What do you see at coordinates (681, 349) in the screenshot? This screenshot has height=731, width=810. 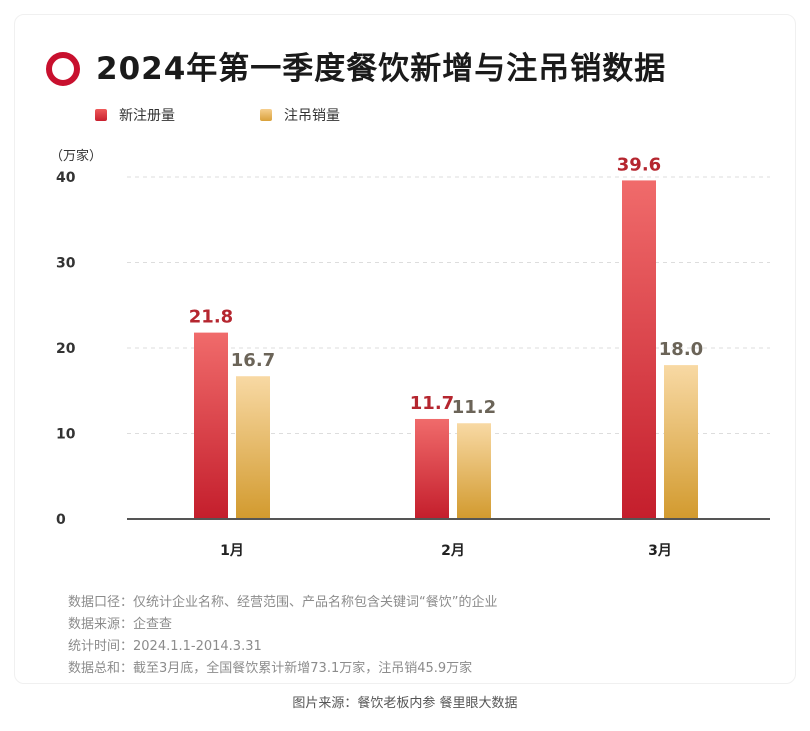 I see `bar-value-label: 18.0` at bounding box center [681, 349].